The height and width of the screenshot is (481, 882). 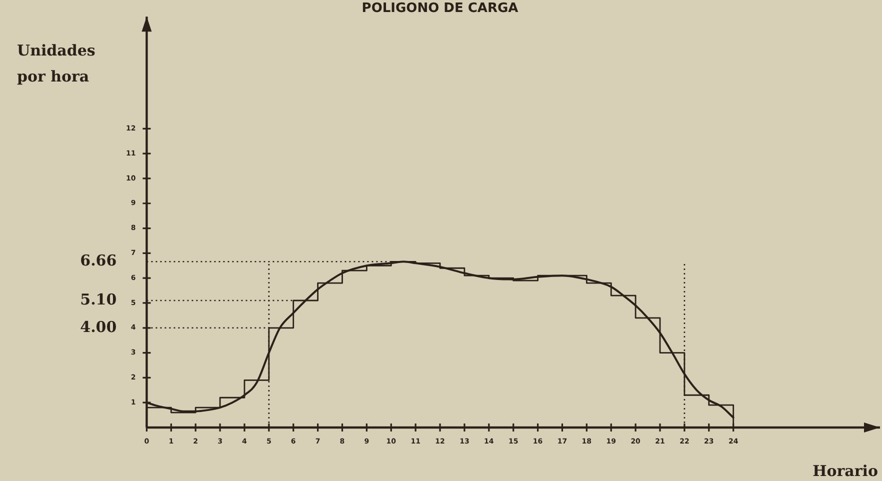 I want to click on ref-line-label: 5.10, so click(x=98, y=299).